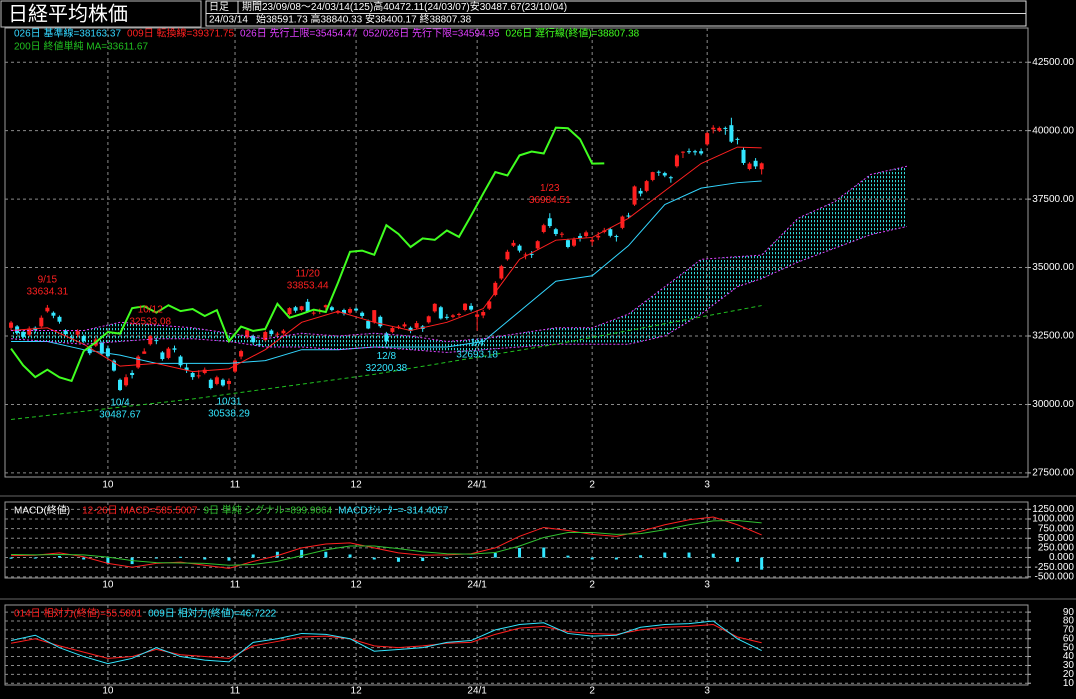 The height and width of the screenshot is (699, 1076). I want to click on annotation-value: 33853.44, so click(308, 286).